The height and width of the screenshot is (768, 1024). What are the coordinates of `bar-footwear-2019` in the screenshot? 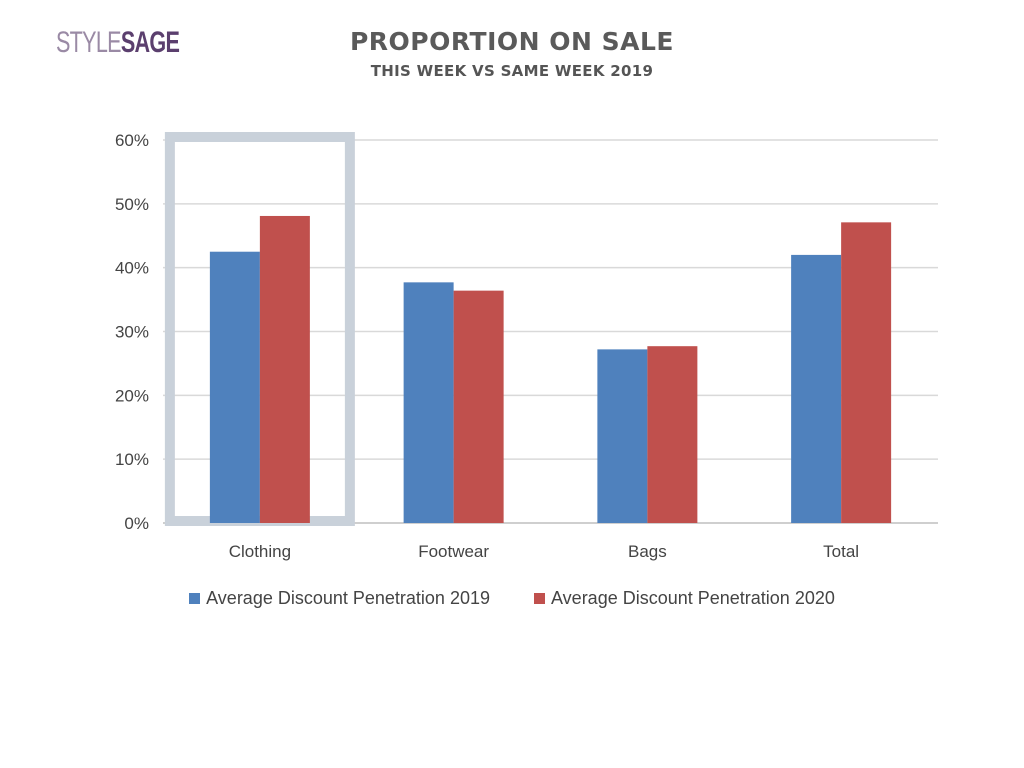 It's located at (428, 402).